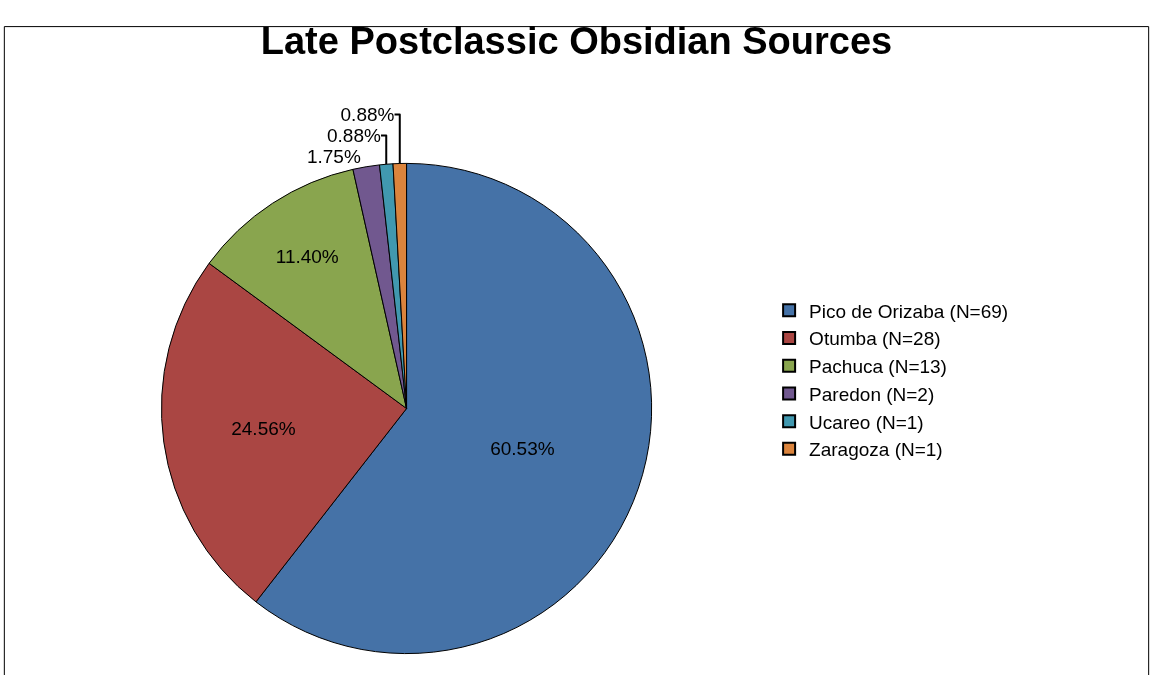 Image resolution: width=1153 pixels, height=675 pixels. Describe the element at coordinates (522, 448) in the screenshot. I see `data-label: 60.53%` at that location.